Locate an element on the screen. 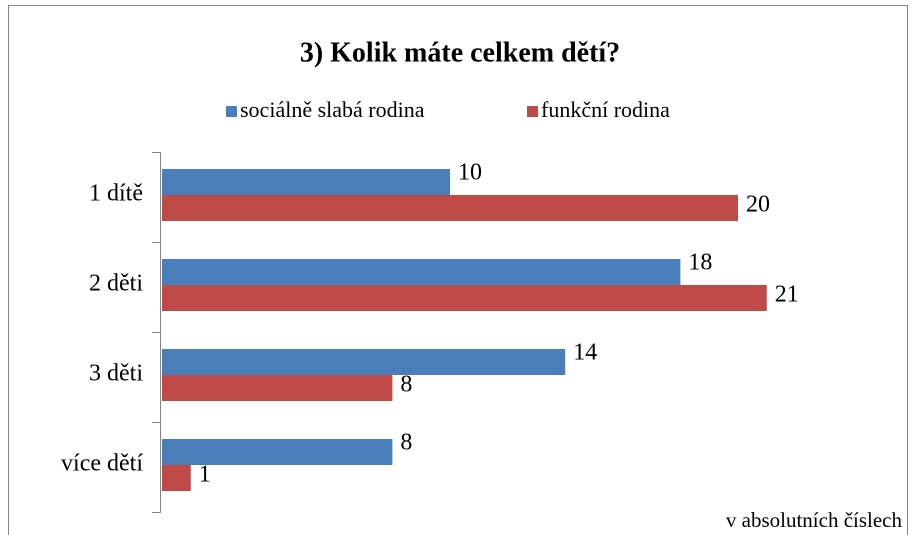 The image size is (912, 535). note: v absolutních číslech is located at coordinates (814, 520).